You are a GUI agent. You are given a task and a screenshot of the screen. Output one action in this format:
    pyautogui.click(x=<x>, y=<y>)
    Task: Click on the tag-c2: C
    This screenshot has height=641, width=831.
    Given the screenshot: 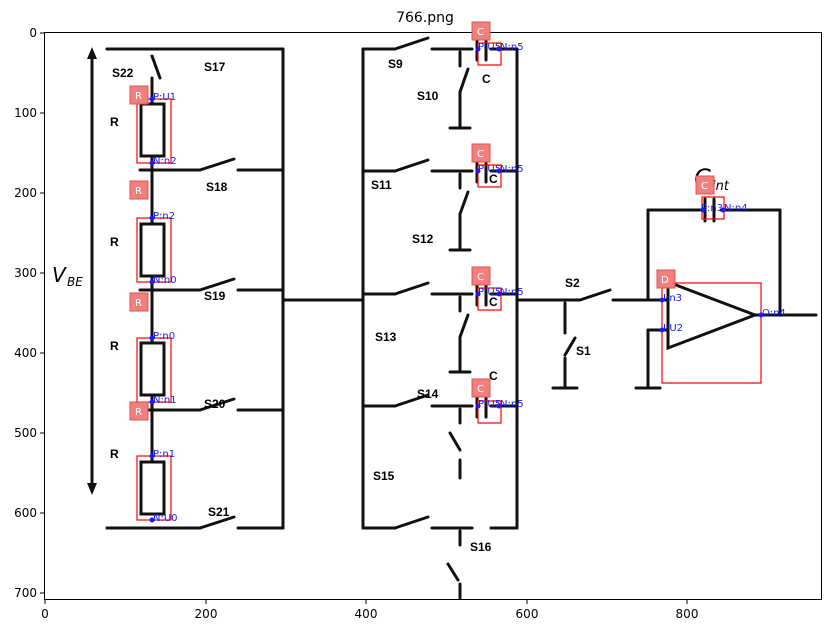 What is the action you would take?
    pyautogui.click(x=481, y=153)
    